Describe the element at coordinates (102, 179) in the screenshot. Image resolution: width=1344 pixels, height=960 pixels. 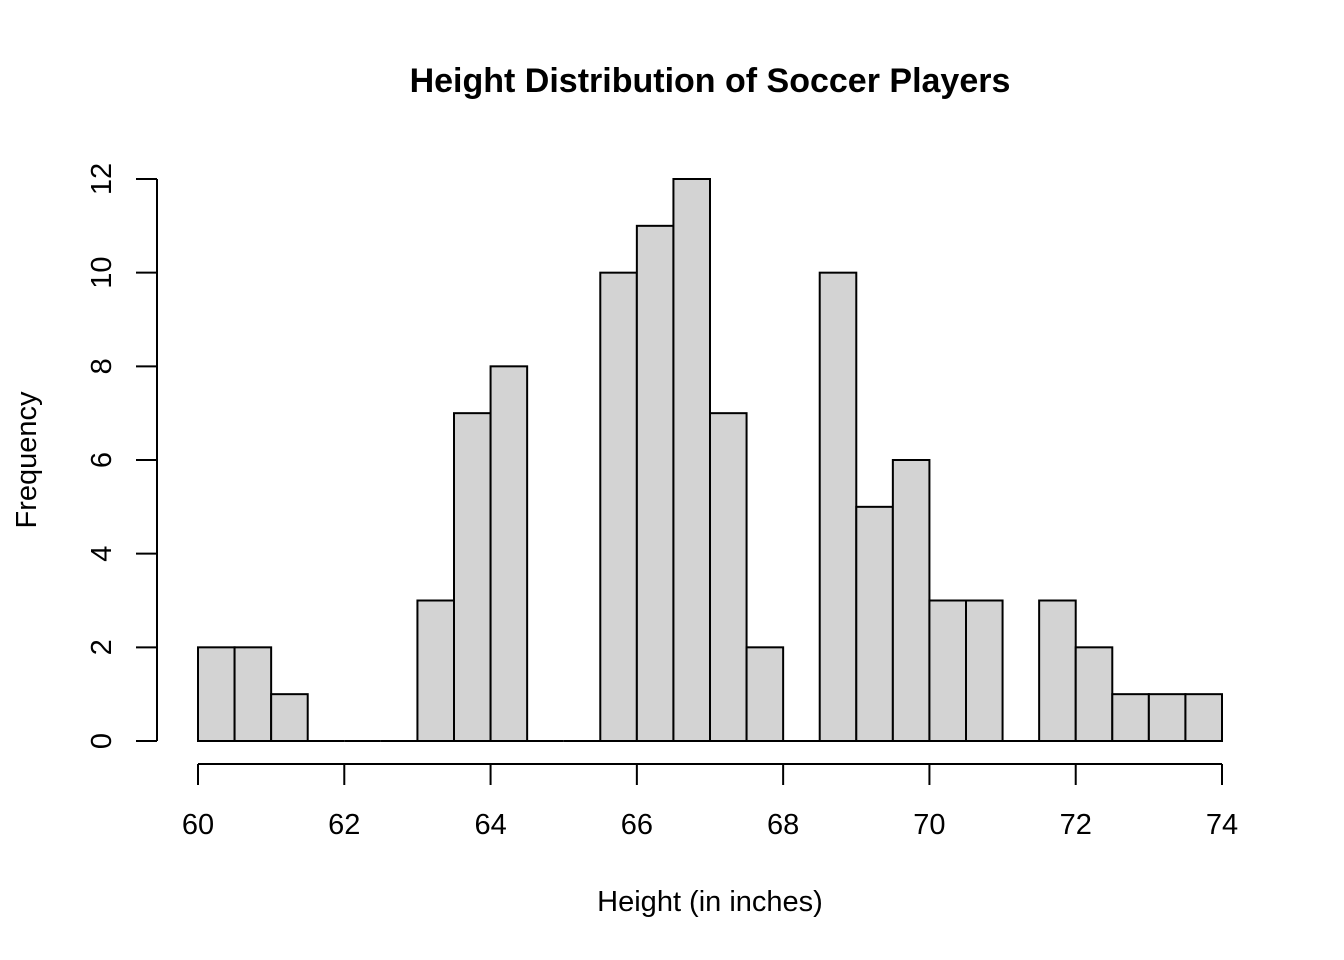
I see `y-tick-label: 12` at that location.